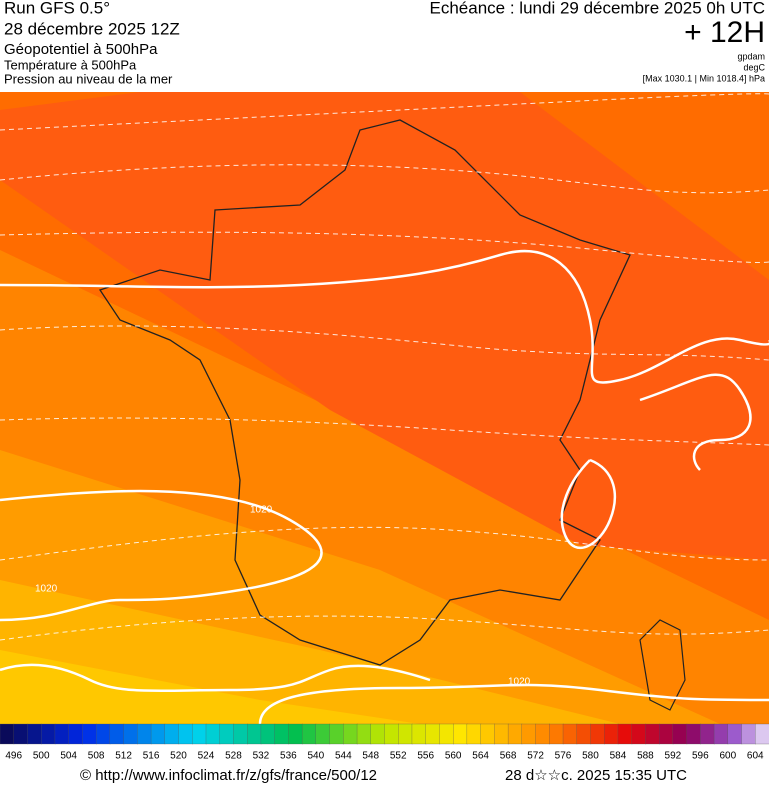  What do you see at coordinates (92, 28) in the screenshot?
I see `run-date: 28 décembre 2025 12Z` at bounding box center [92, 28].